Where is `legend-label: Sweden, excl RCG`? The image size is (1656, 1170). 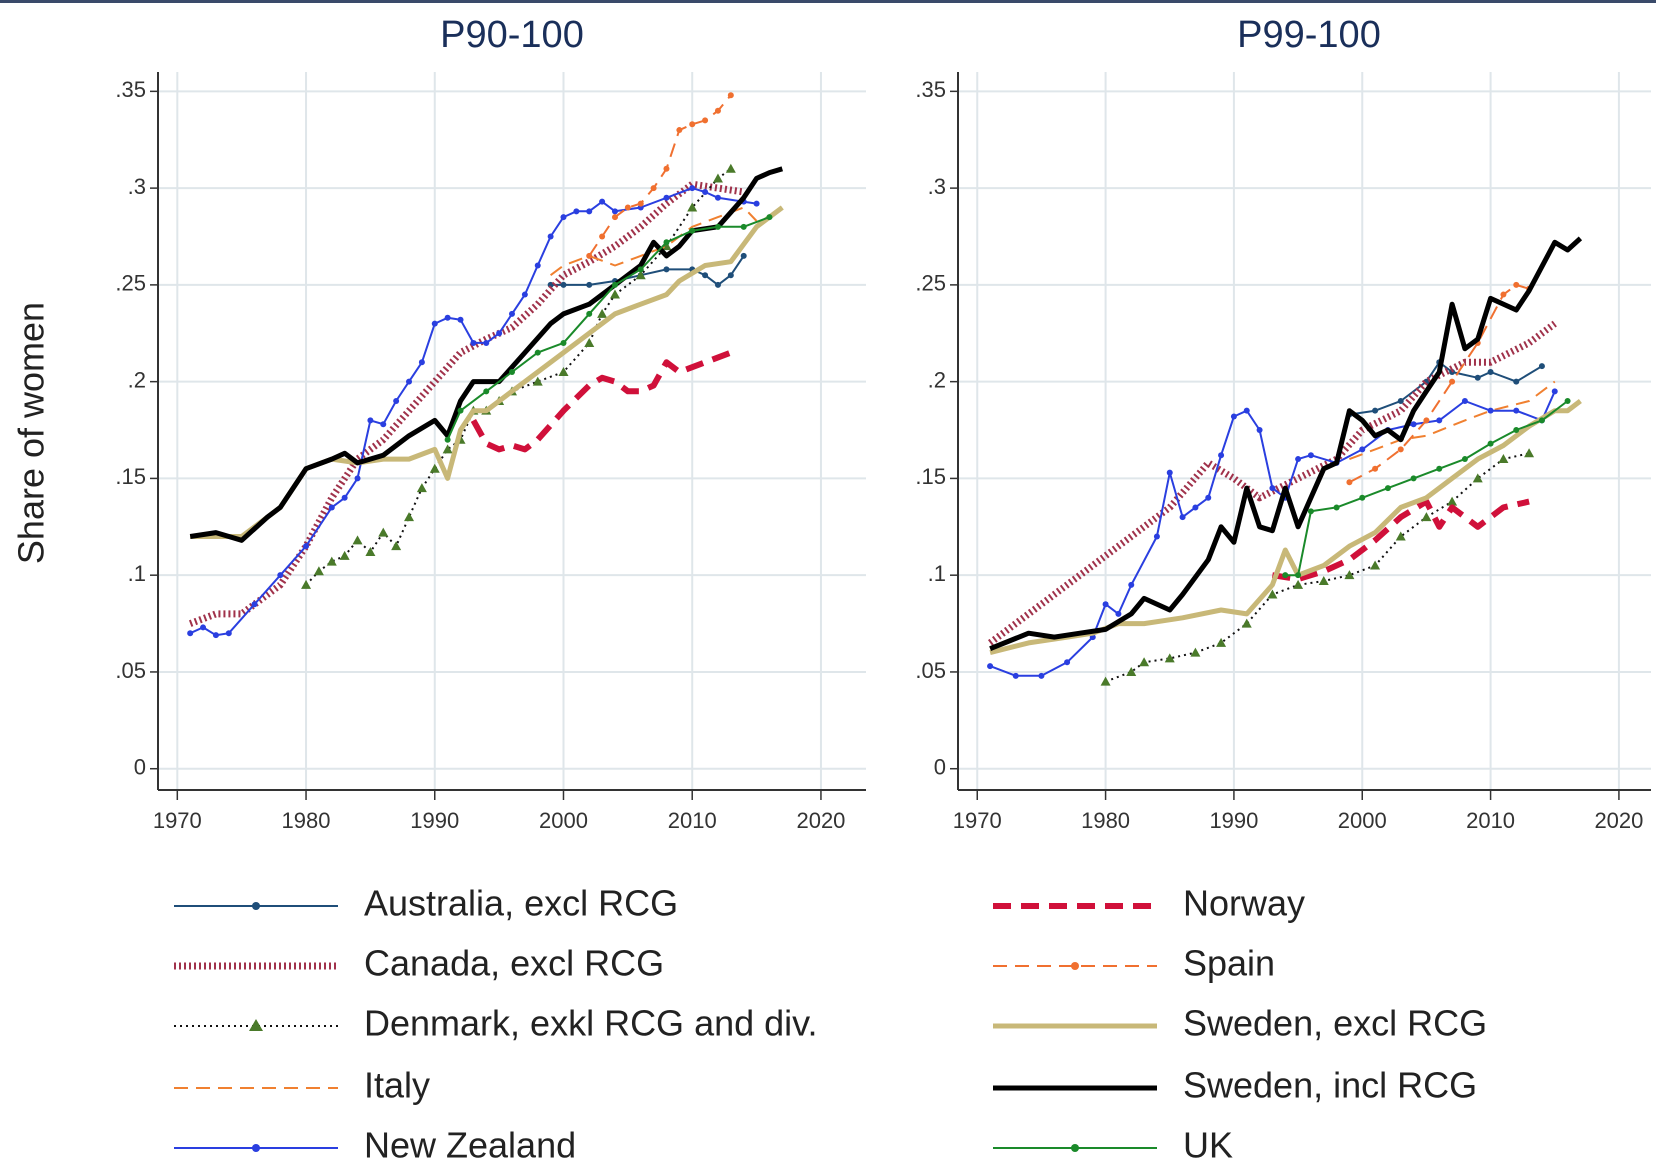
legend-label: Sweden, excl RCG is located at coordinates (1335, 1023).